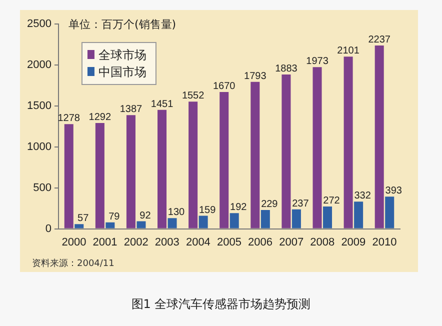 This screenshot has height=326, width=442. I want to click on data-label: 1670, so click(224, 86).